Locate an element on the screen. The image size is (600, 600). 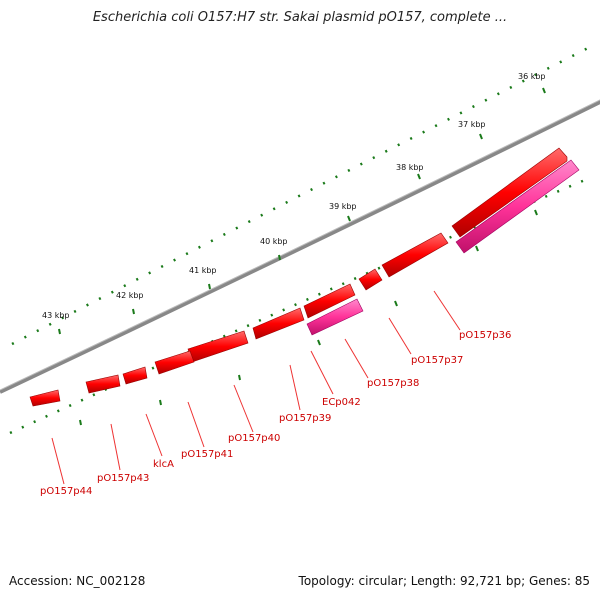
kbp-label: 39 kbp is located at coordinates (343, 206).